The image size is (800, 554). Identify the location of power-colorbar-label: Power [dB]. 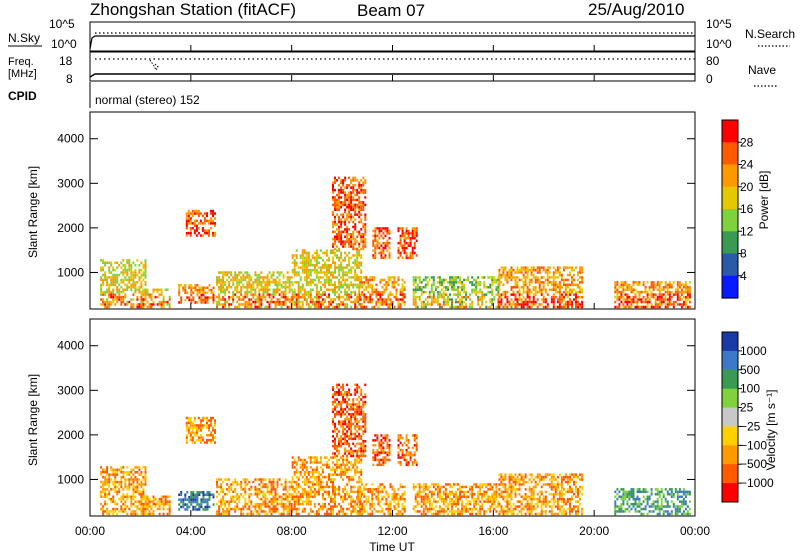
(764, 200).